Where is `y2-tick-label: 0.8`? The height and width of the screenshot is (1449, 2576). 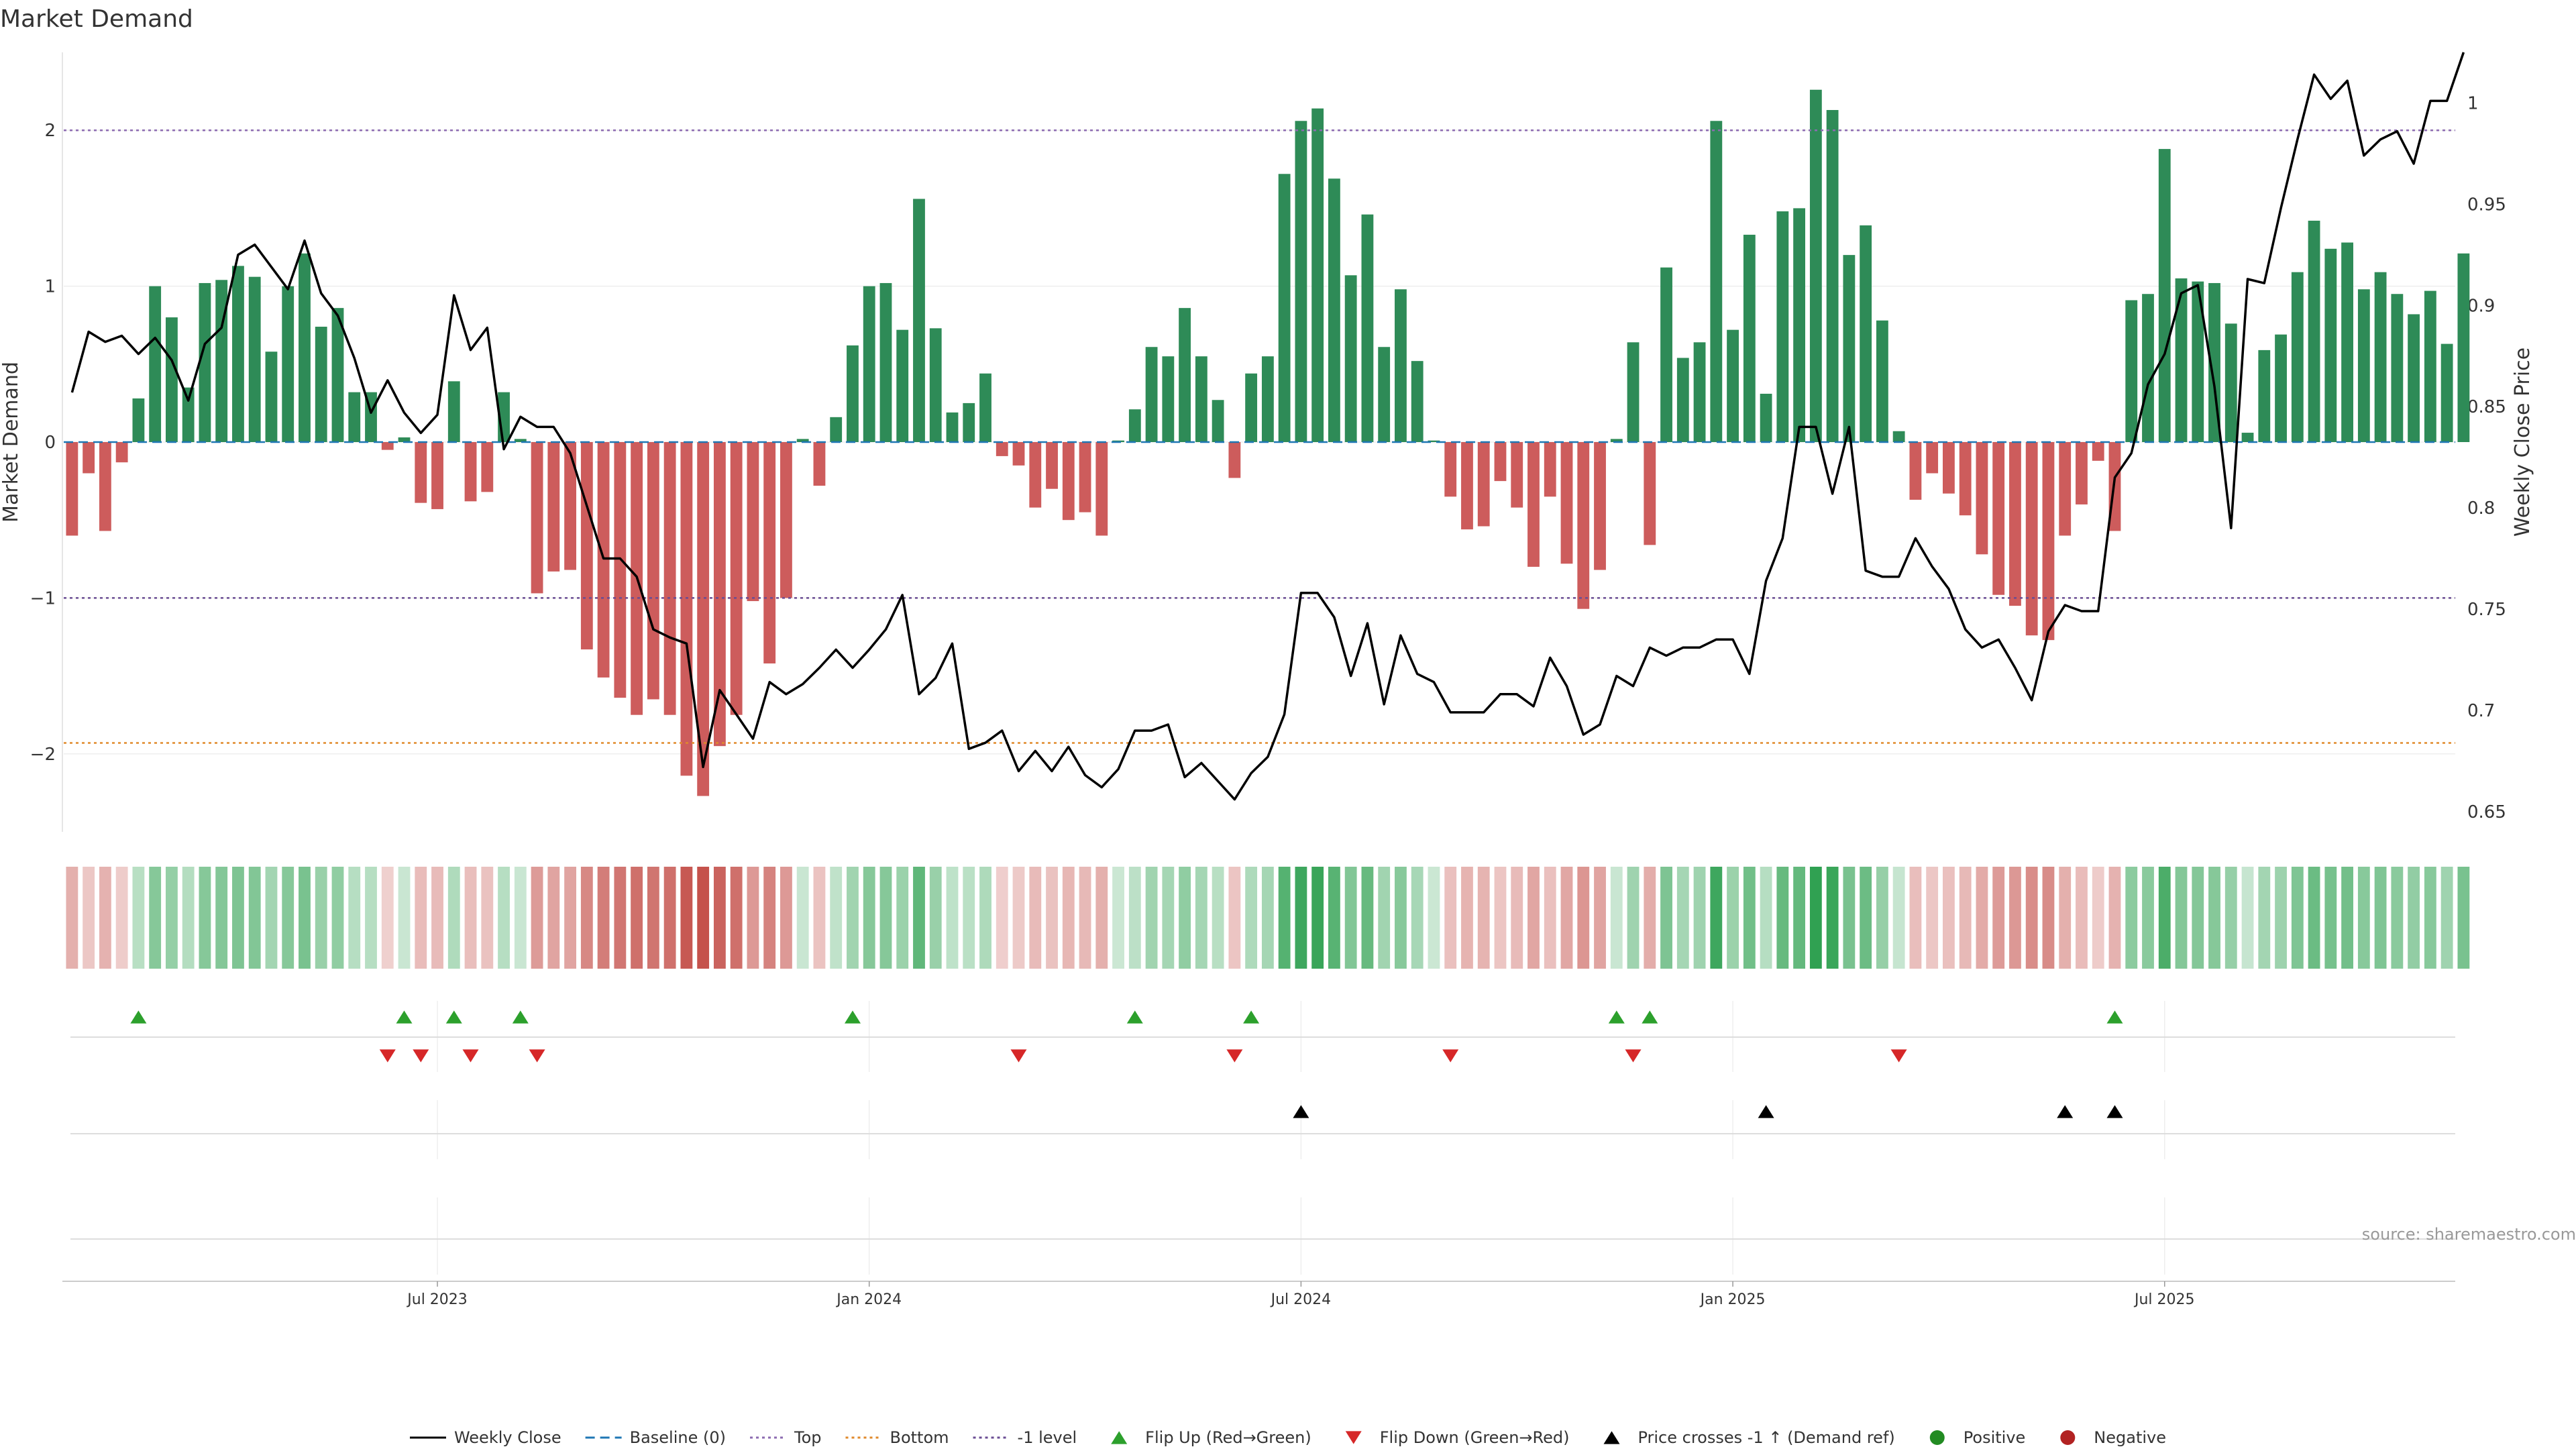 y2-tick-label: 0.8 is located at coordinates (2481, 508).